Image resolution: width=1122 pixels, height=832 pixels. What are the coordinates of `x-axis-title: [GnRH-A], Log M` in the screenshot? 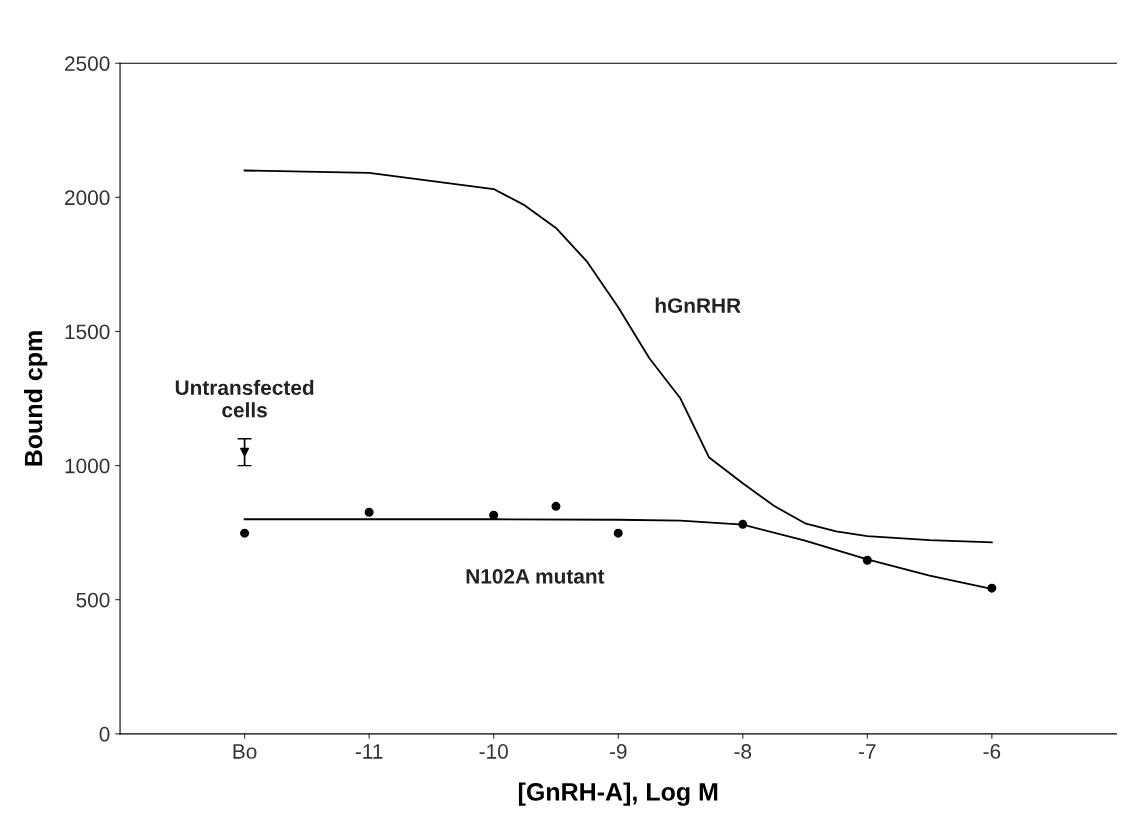 It's located at (618, 794).